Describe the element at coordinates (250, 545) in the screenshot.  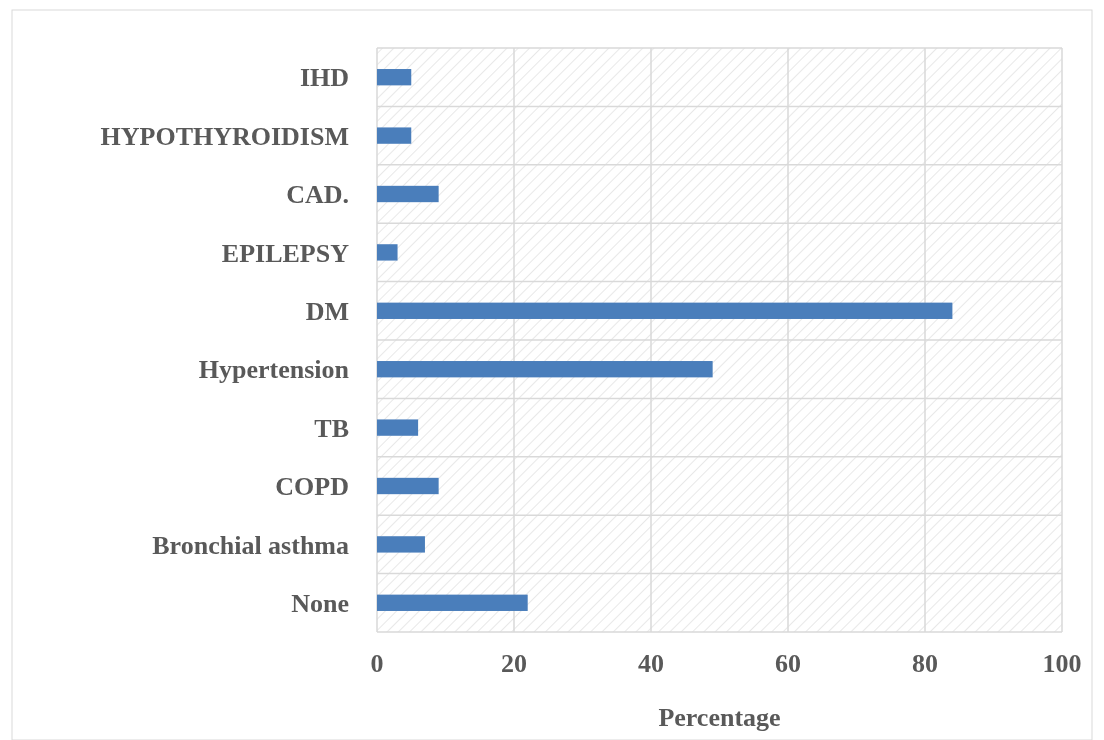
I see `y-tick-label: Bronchial asthma` at that location.